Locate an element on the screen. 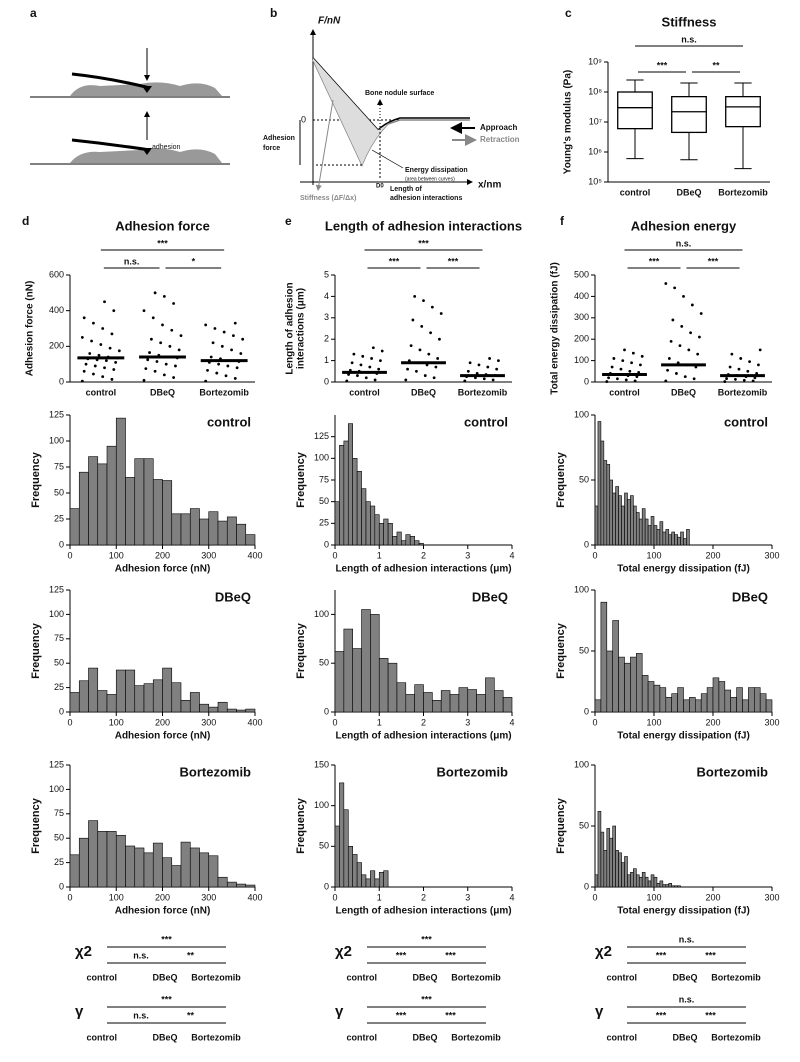  x-tick-label: 100 is located at coordinates (653, 555).